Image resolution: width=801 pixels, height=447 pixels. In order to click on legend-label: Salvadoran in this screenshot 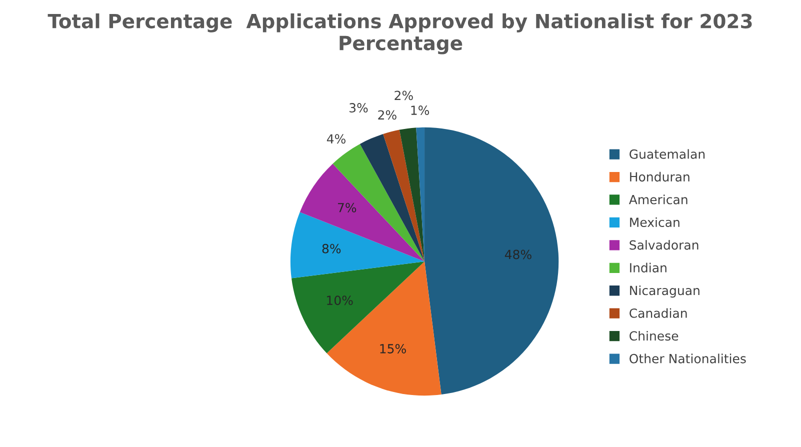, I will do `click(664, 245)`.